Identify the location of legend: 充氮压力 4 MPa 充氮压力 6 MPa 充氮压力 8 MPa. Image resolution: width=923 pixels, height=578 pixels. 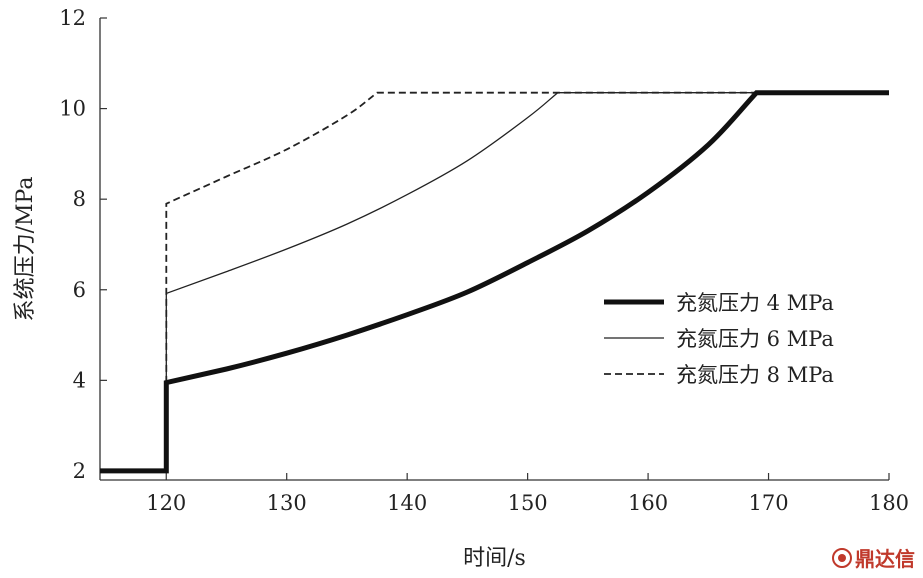
(719, 339).